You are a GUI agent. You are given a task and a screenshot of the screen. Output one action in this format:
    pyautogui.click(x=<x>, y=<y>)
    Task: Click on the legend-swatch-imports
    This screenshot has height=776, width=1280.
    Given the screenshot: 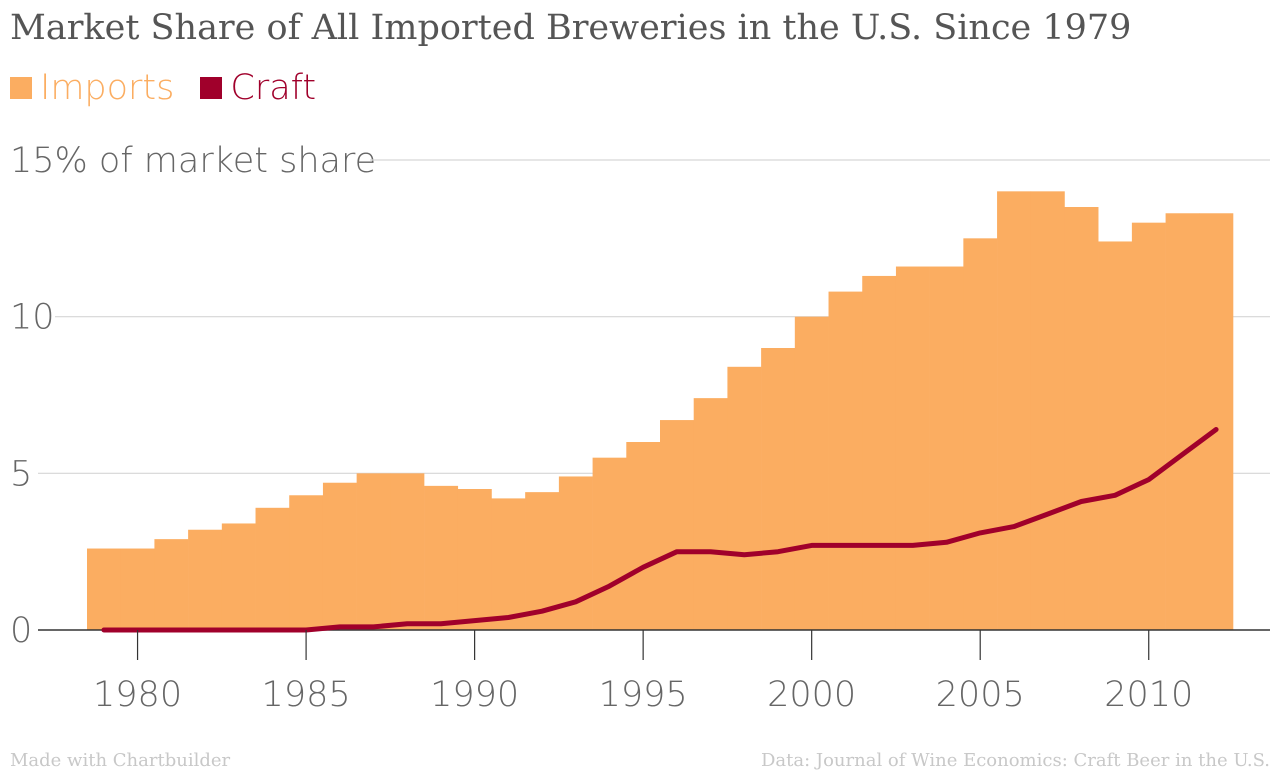 What is the action you would take?
    pyautogui.click(x=21, y=88)
    